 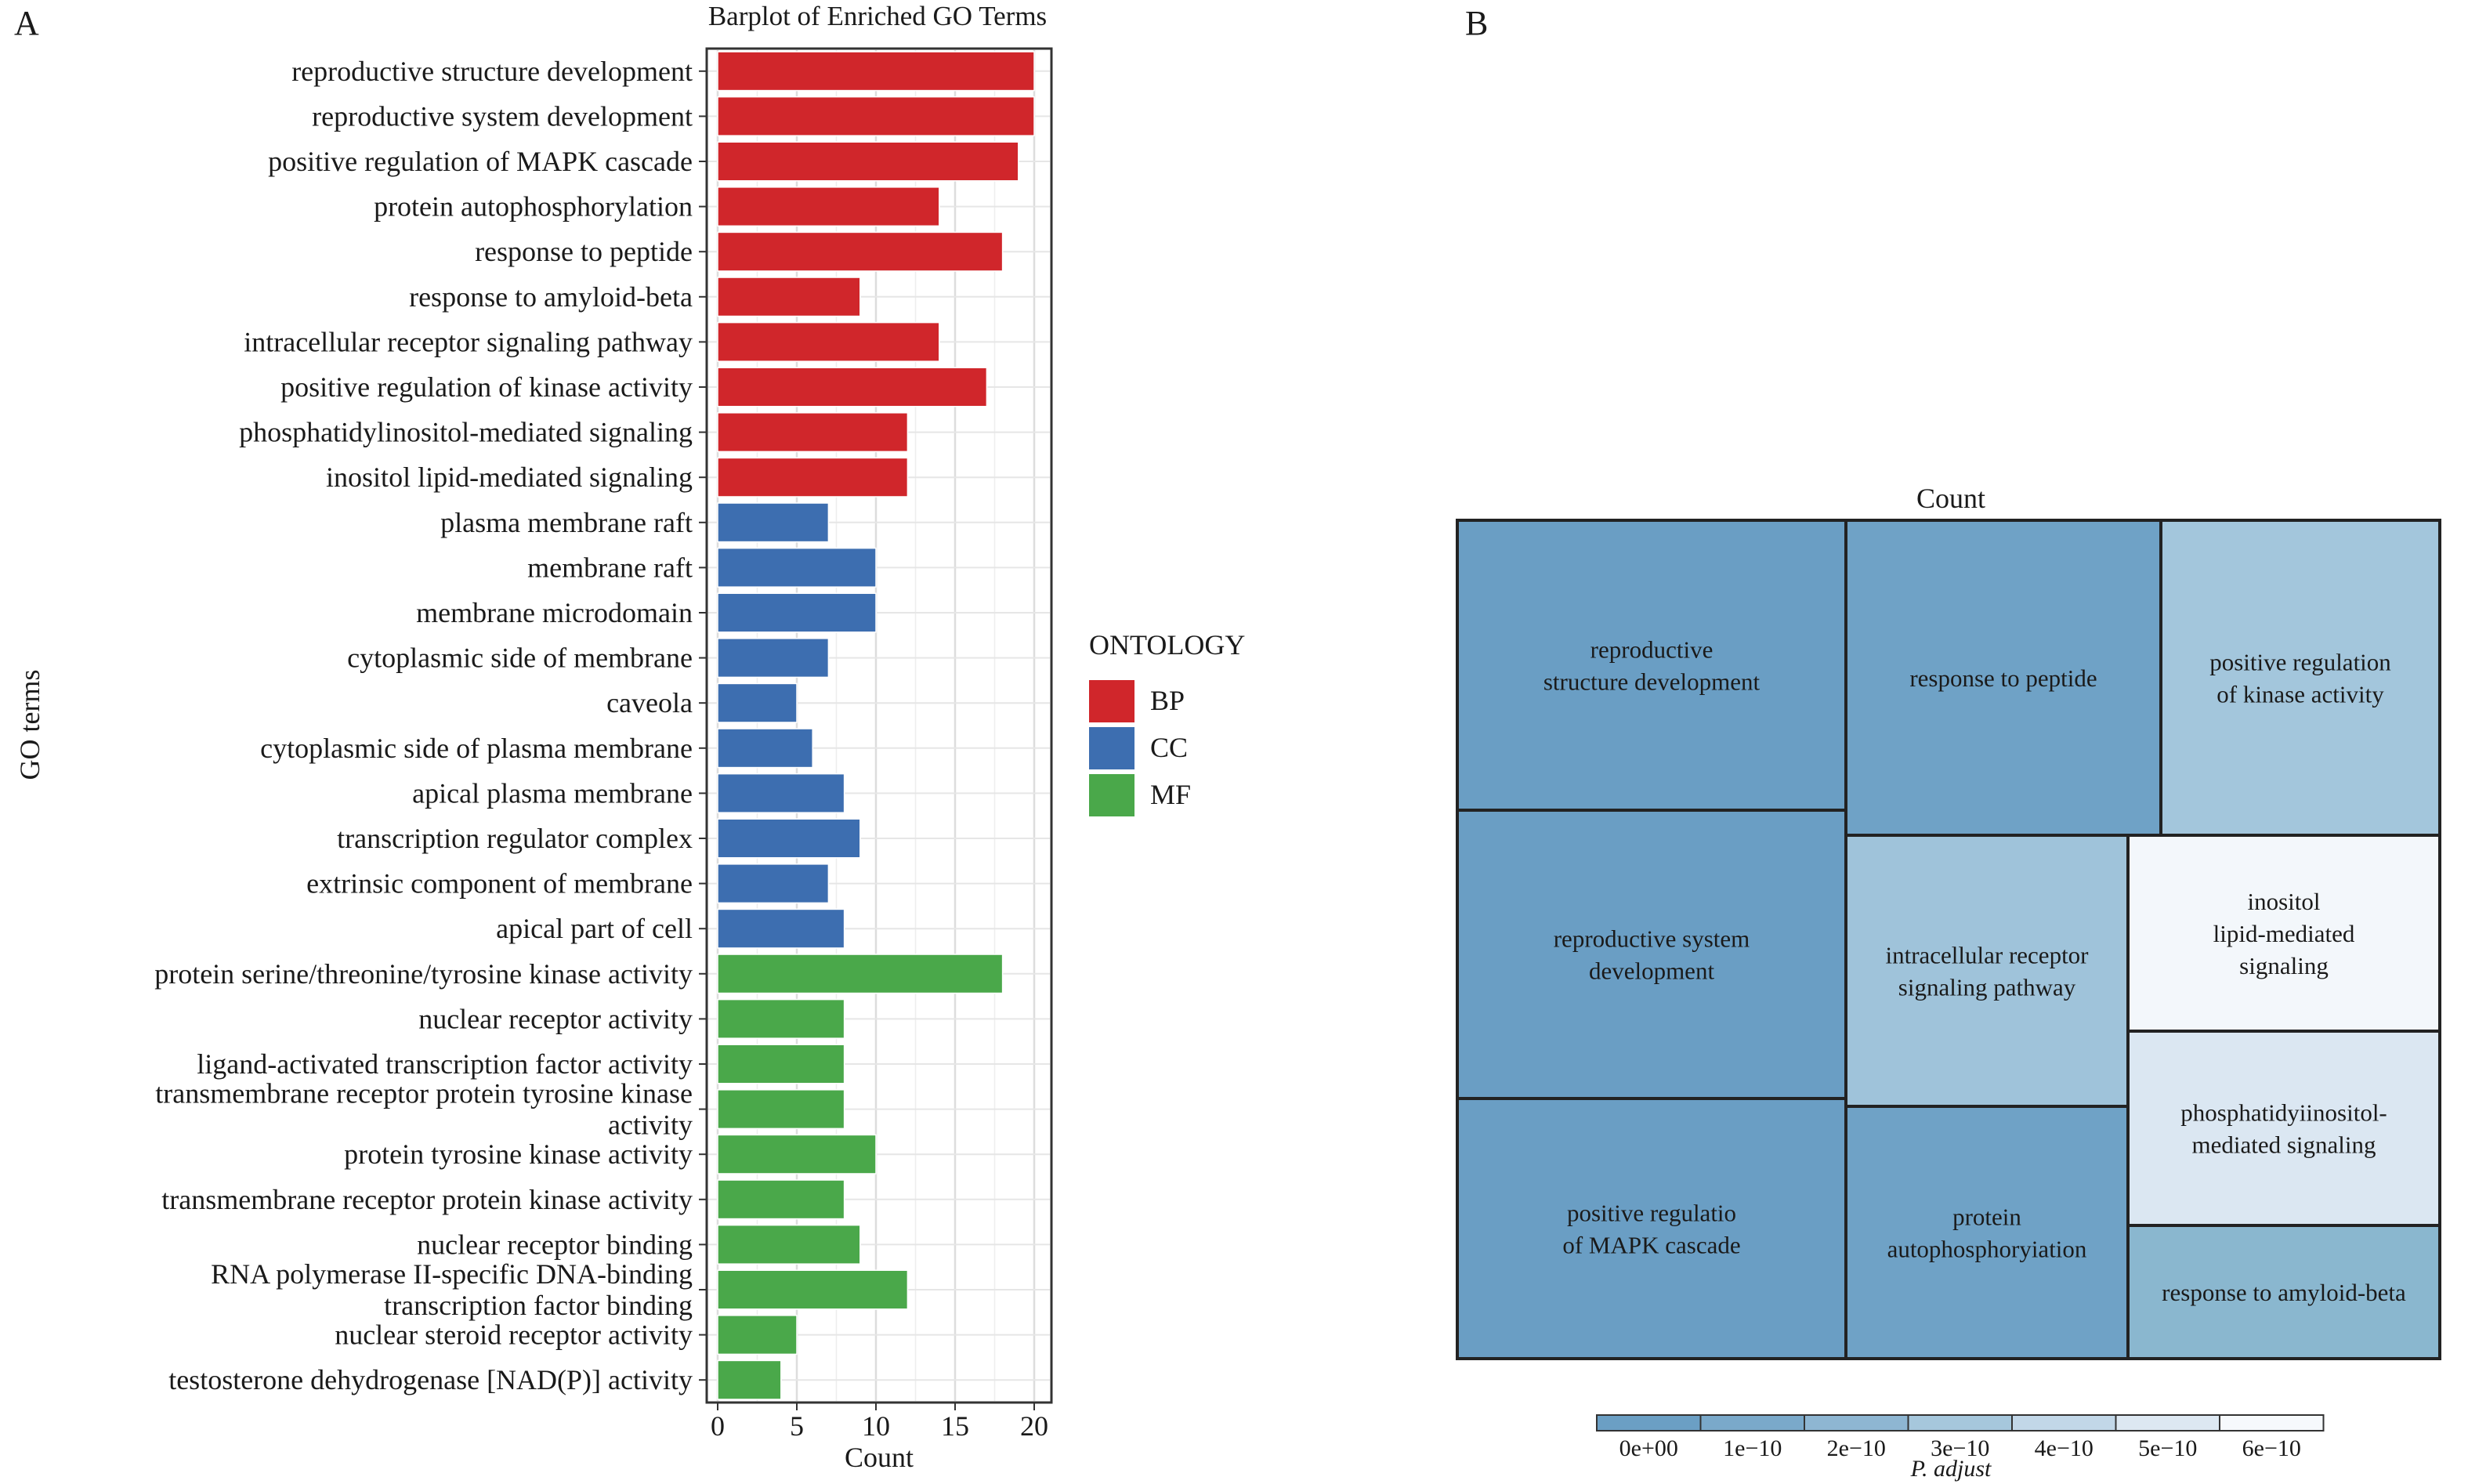 What do you see at coordinates (509, 477) in the screenshot?
I see `category-label: inositol lipid-mediated signaling` at bounding box center [509, 477].